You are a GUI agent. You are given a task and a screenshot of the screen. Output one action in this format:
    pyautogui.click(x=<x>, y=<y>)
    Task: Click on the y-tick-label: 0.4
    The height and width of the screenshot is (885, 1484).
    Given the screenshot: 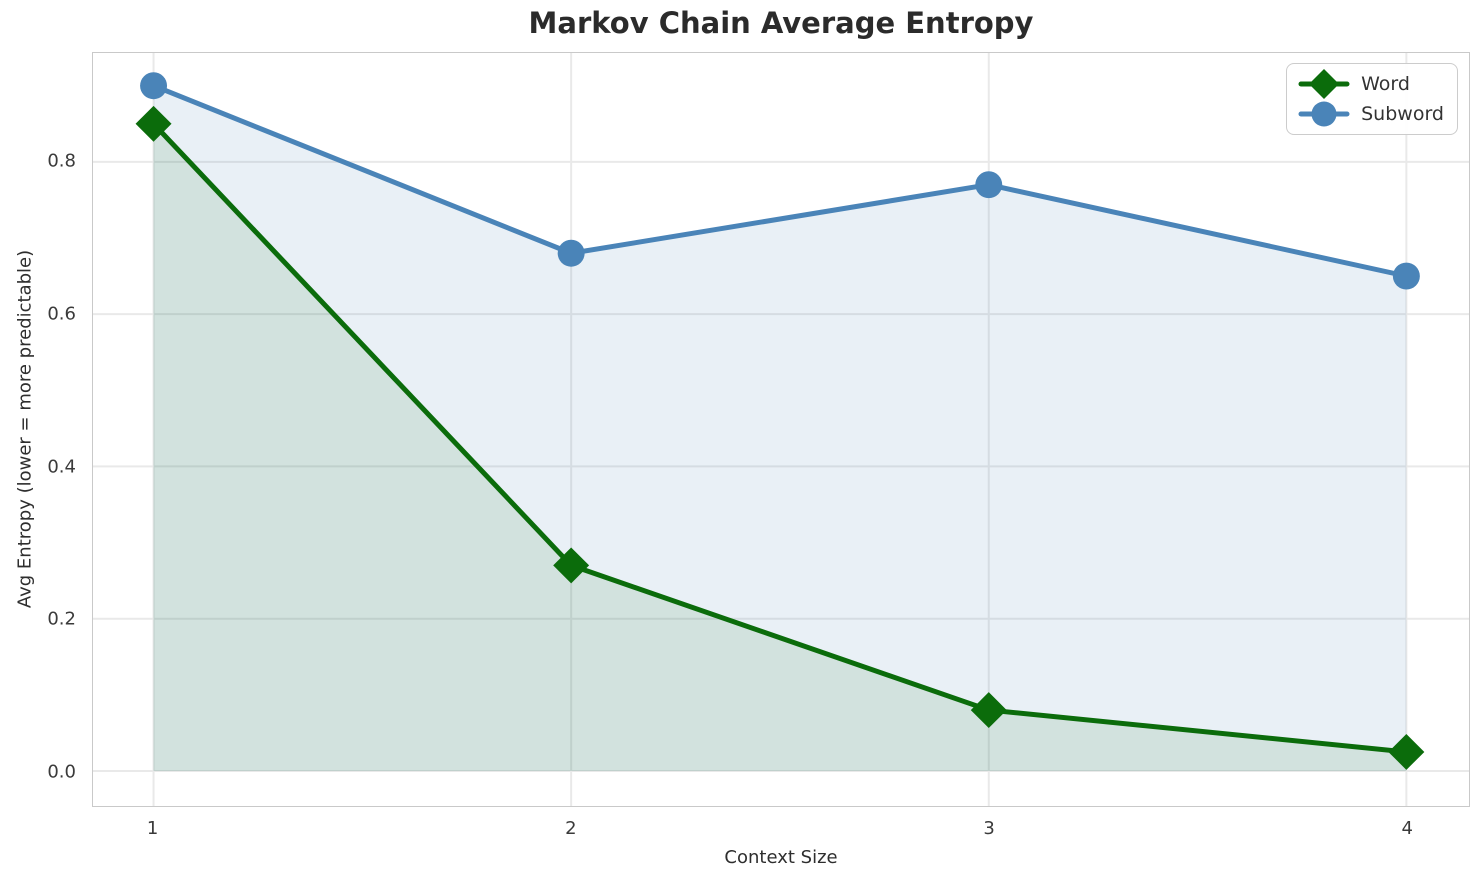 What is the action you would take?
    pyautogui.click(x=61, y=467)
    